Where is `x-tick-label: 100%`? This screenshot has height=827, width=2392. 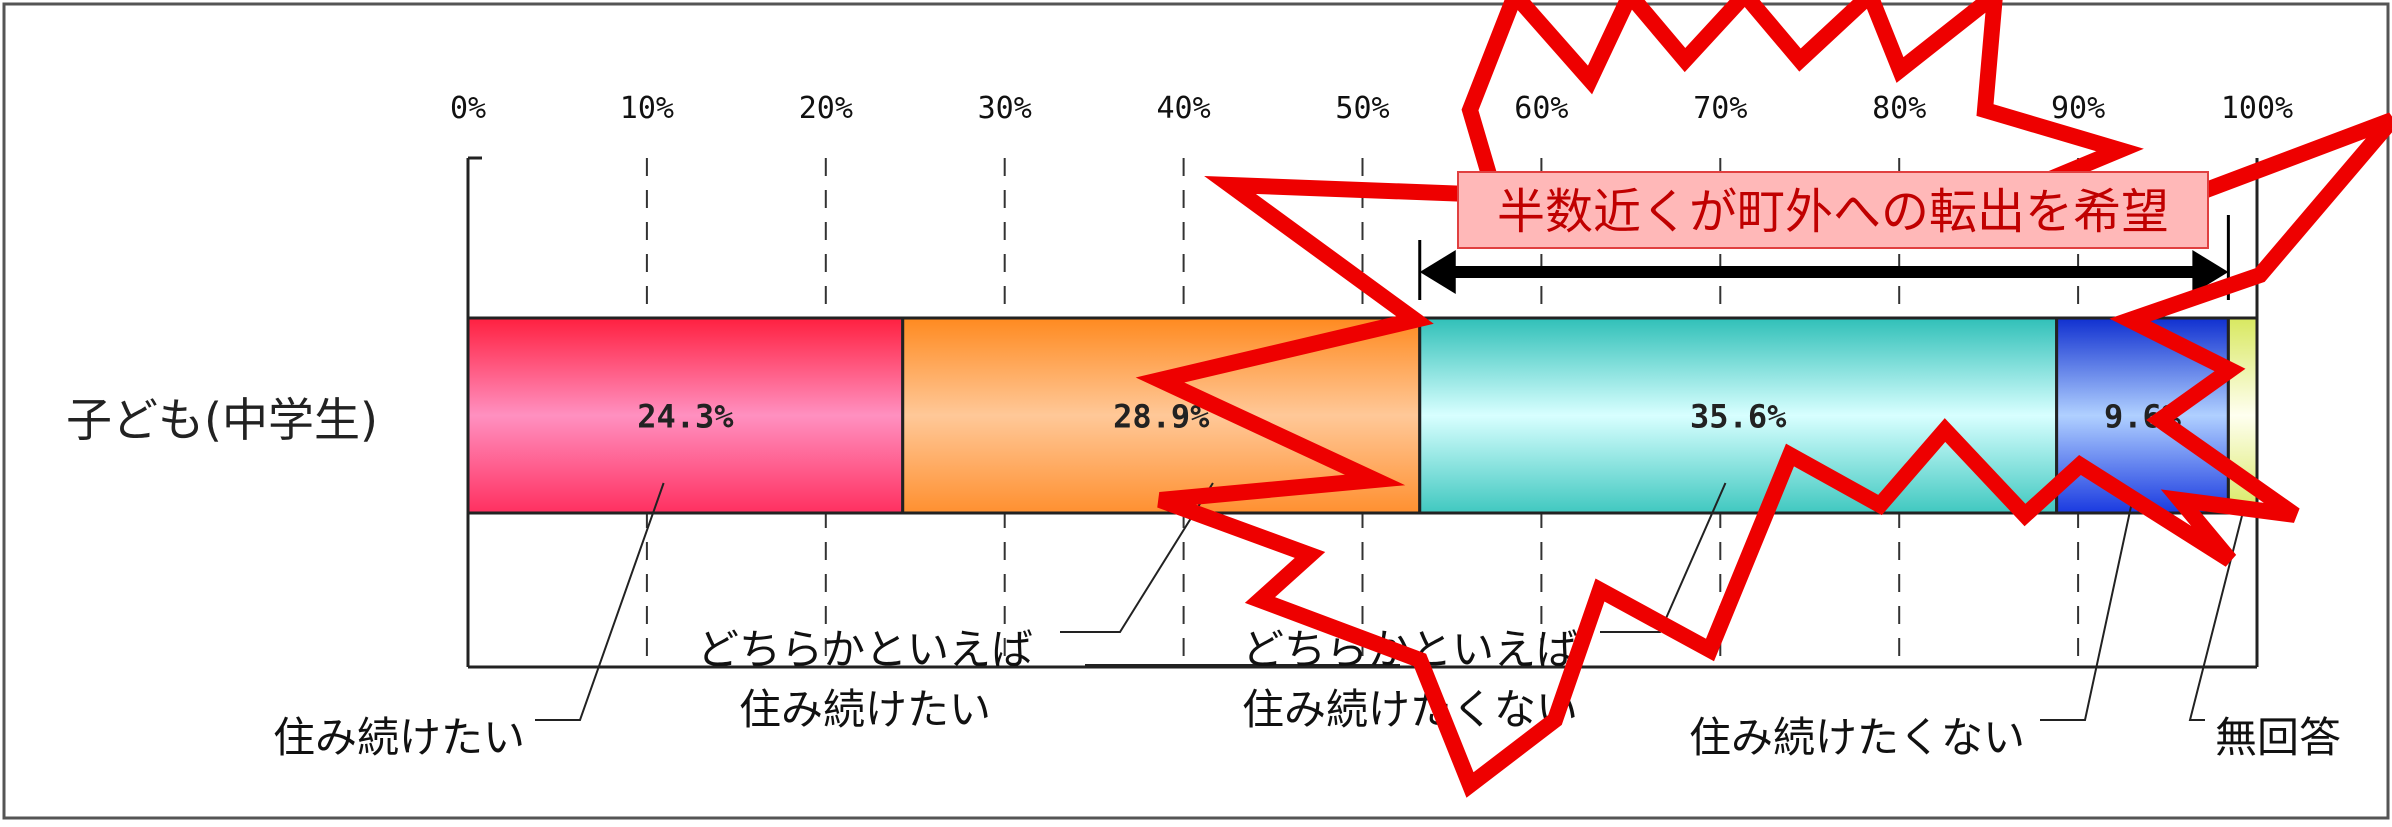 x-tick-label: 100% is located at coordinates (2257, 108).